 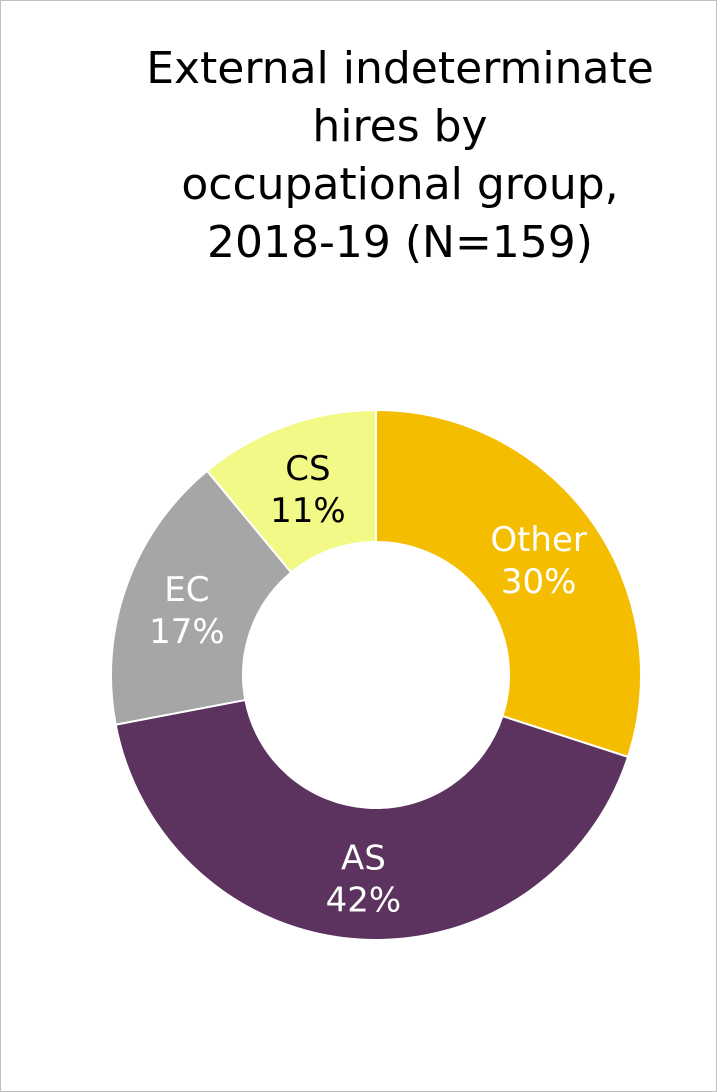 I want to click on slice-category-label: CS, so click(x=307, y=469).